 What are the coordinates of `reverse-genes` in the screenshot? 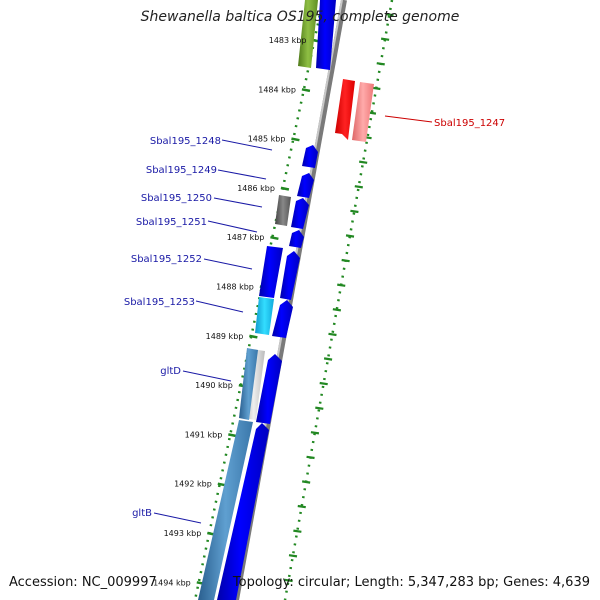 It's located at (354, 110).